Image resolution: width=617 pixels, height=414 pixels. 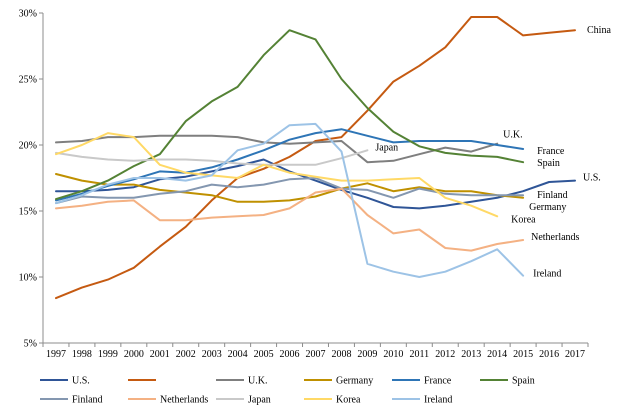 I want to click on y-tick-label: 30%, so click(x=28, y=14).